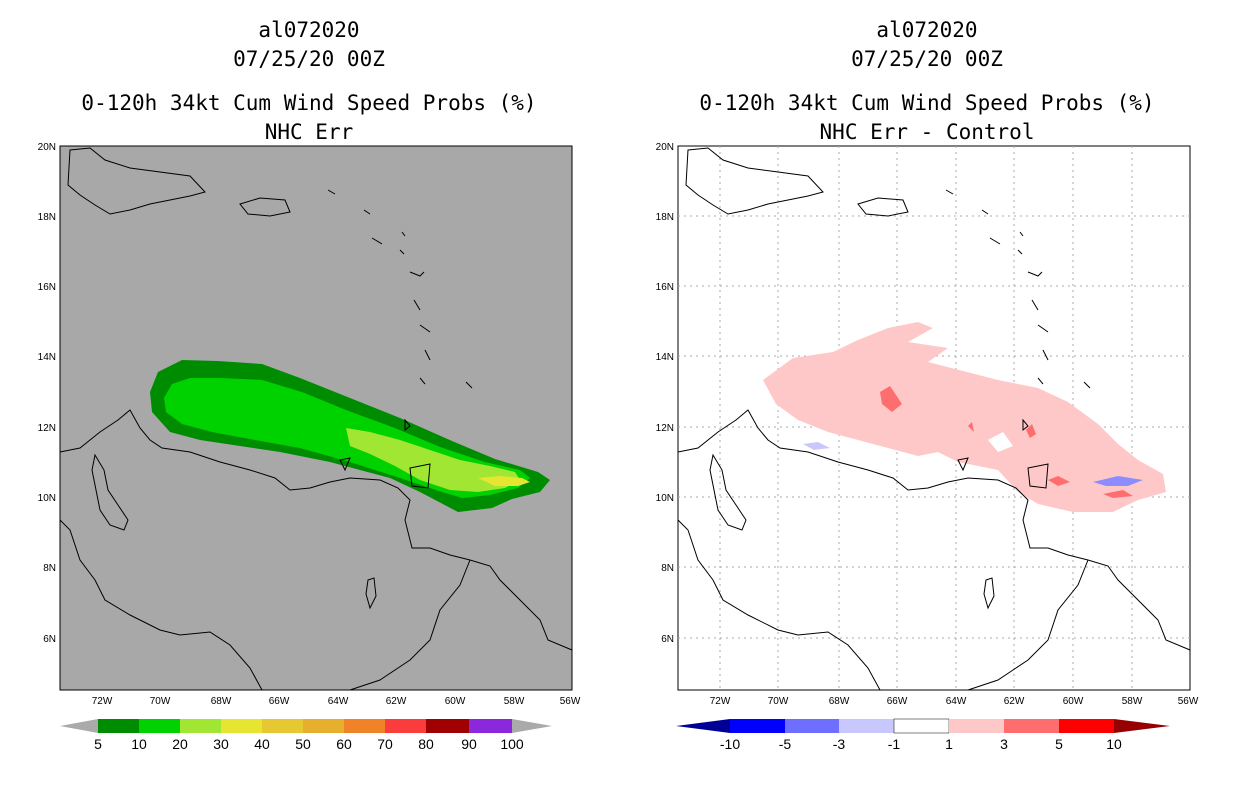 This screenshot has height=800, width=1236. I want to click on diff-positive-3to5d, so click(1059, 481).